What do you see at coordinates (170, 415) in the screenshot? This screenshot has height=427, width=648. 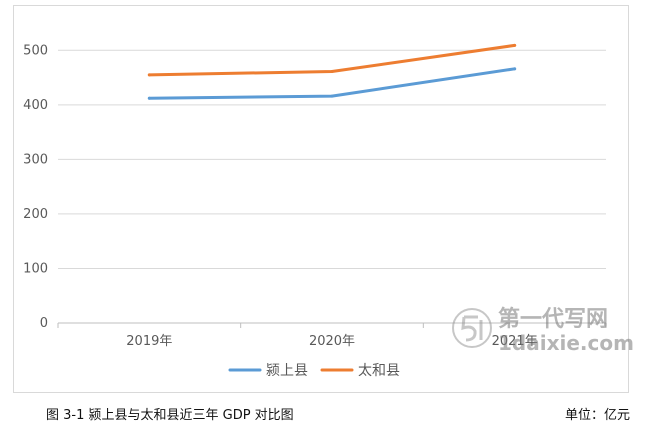 I see `figure-caption: 图 3-1 颍上县与太和县近三年 GDP 对比图` at bounding box center [170, 415].